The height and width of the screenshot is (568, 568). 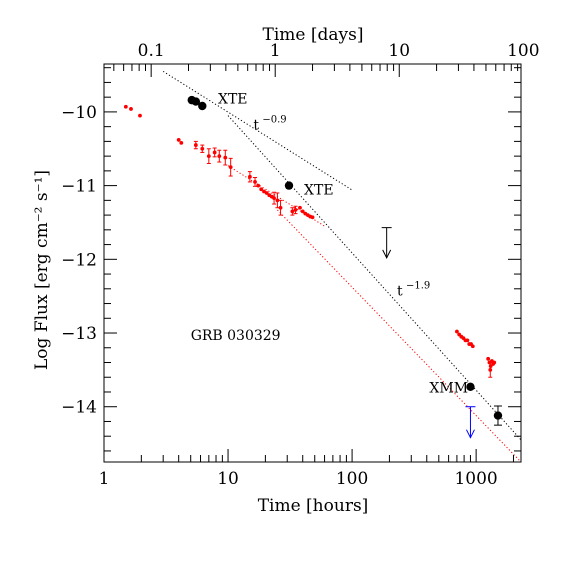 I want to click on slope-exponent: −1.9, so click(x=418, y=285).